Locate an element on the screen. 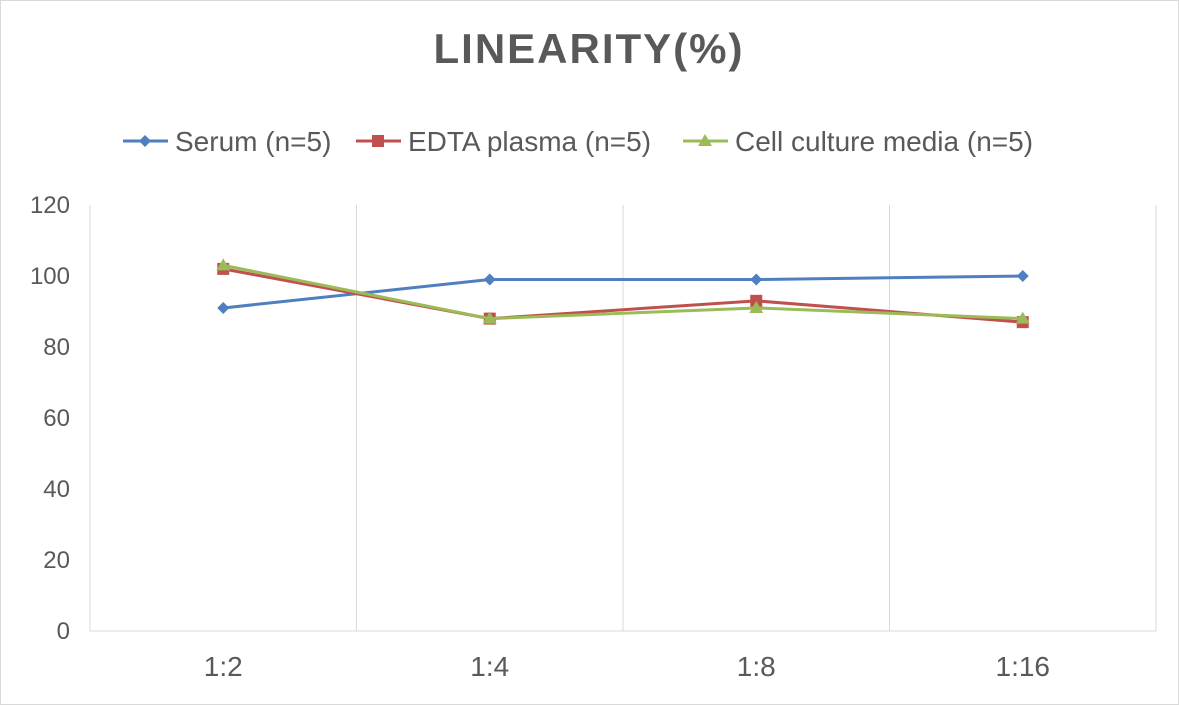  legend-item: Serum (n=5) is located at coordinates (227, 141).